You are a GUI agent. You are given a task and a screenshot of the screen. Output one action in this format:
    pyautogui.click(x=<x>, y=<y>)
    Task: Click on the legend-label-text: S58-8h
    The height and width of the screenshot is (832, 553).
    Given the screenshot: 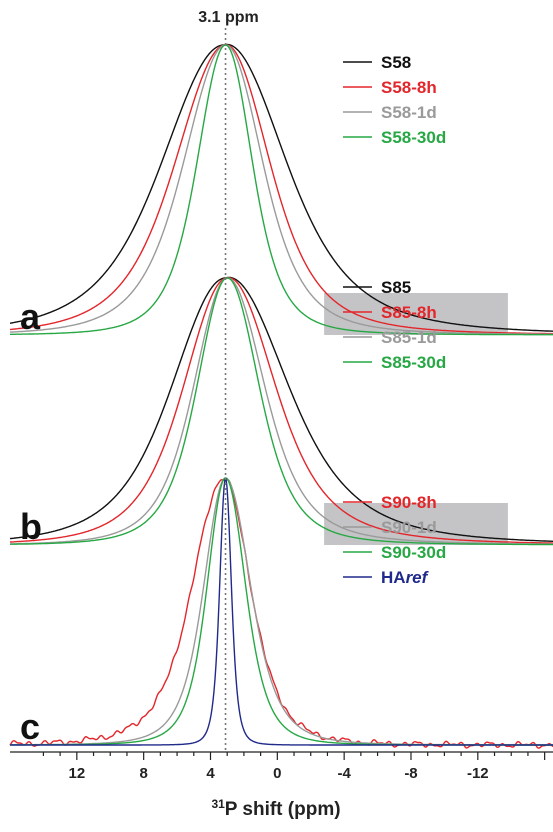 What is the action you would take?
    pyautogui.click(x=409, y=87)
    